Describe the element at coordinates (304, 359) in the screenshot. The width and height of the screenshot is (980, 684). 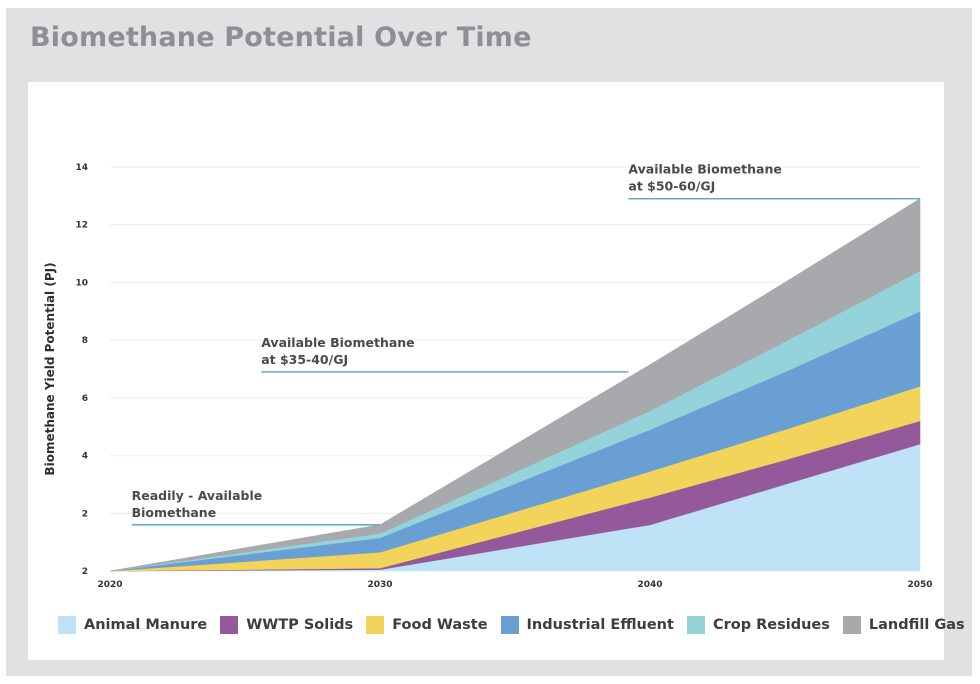
I see `annotation-label: at $35-40/GJ` at that location.